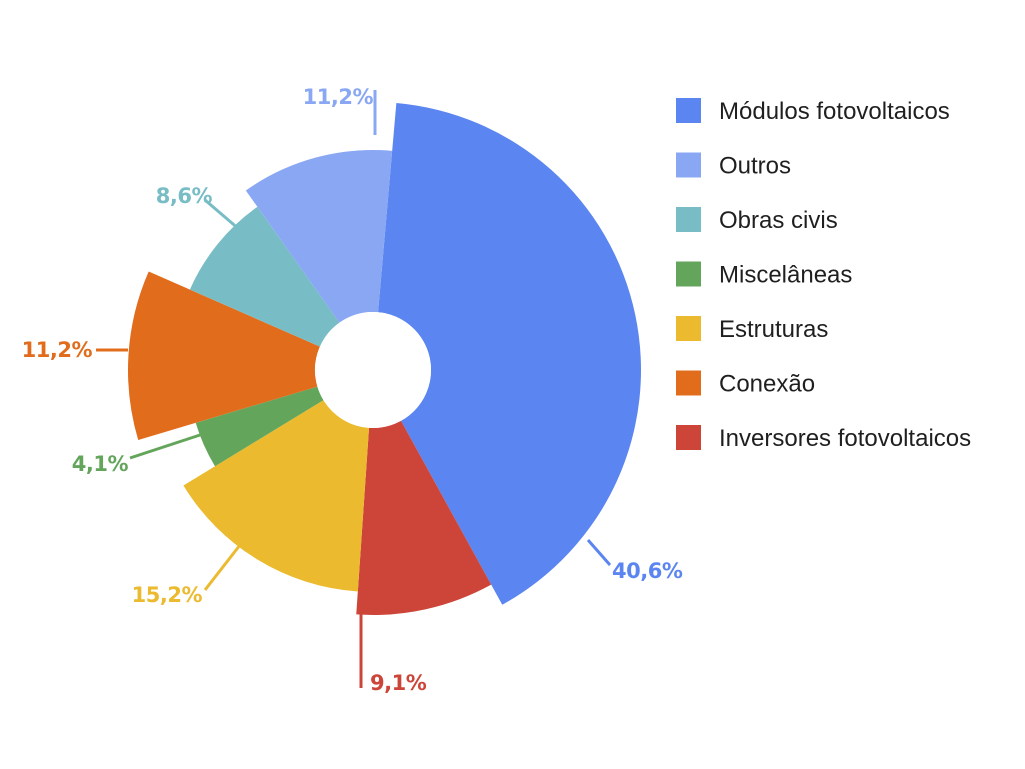 This screenshot has width=1025, height=769. What do you see at coordinates (184, 196) in the screenshot?
I see `data-label-obras-civis: 8,6%` at bounding box center [184, 196].